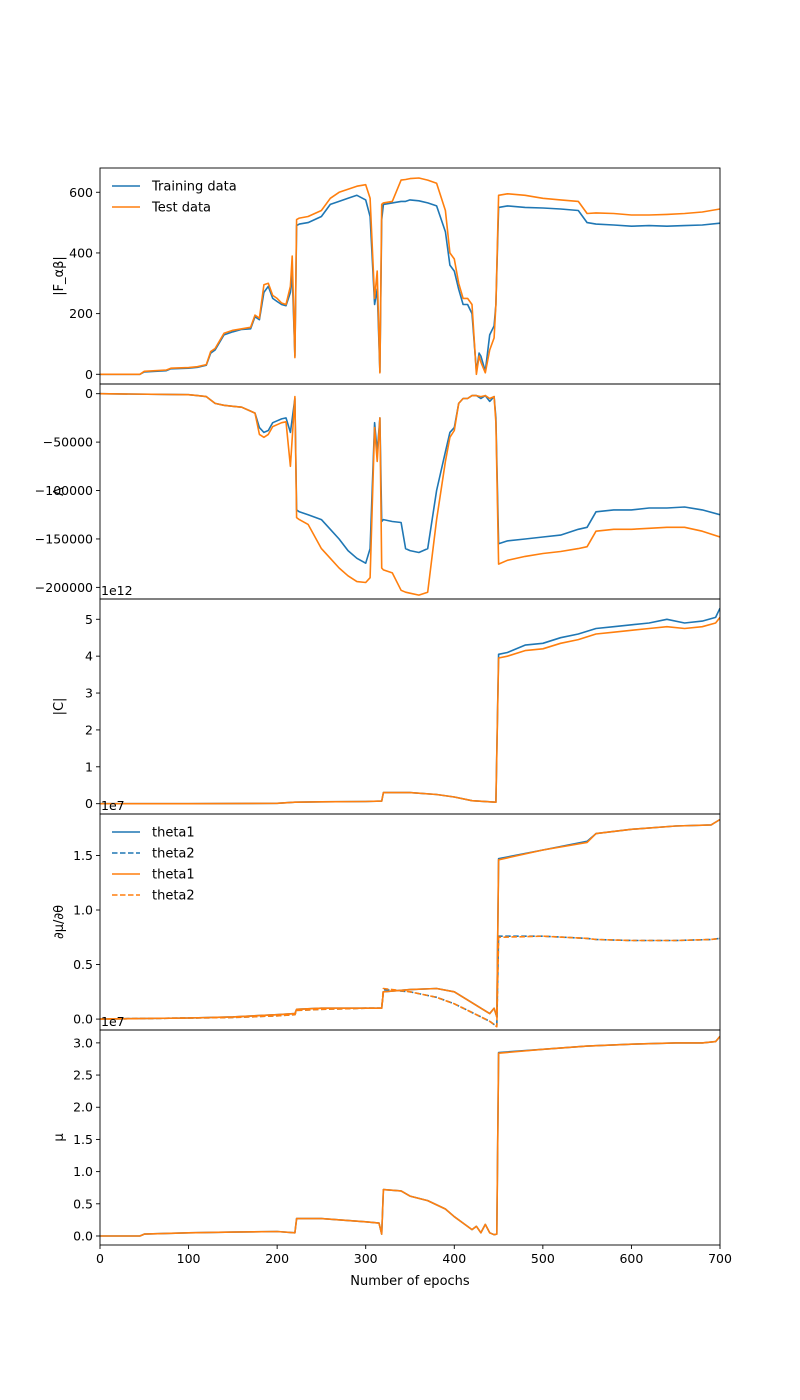  I want to click on y-axis-label: Λ, so click(59, 491).